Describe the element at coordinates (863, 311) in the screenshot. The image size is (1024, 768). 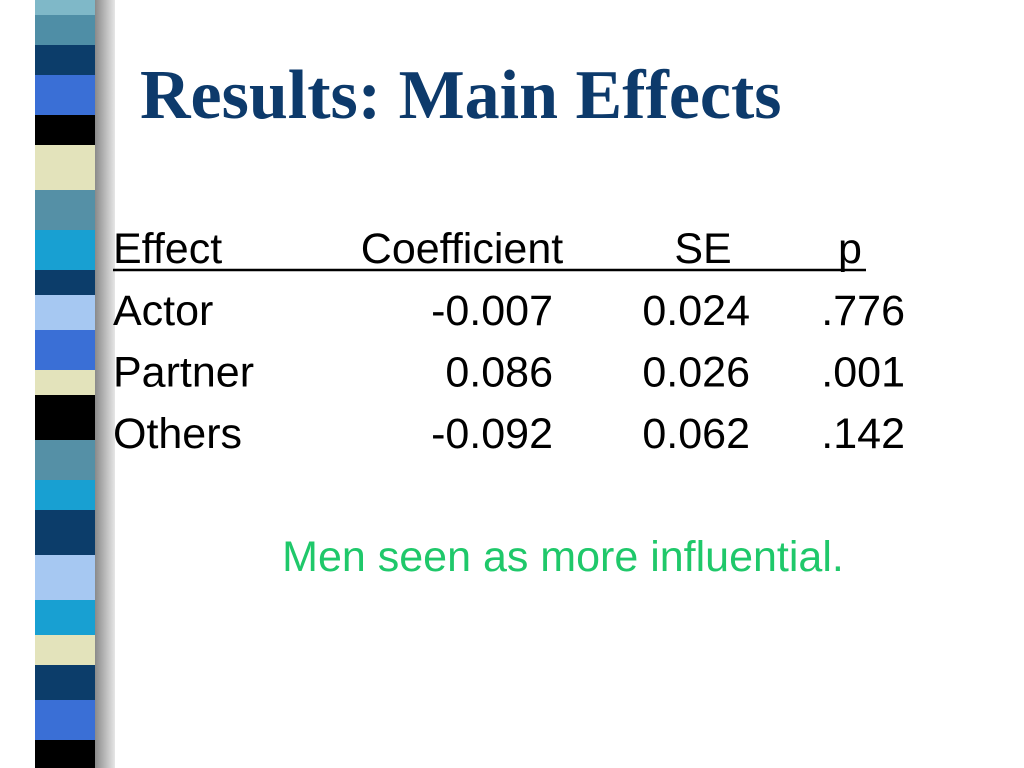
I see `table-cell: .776` at that location.